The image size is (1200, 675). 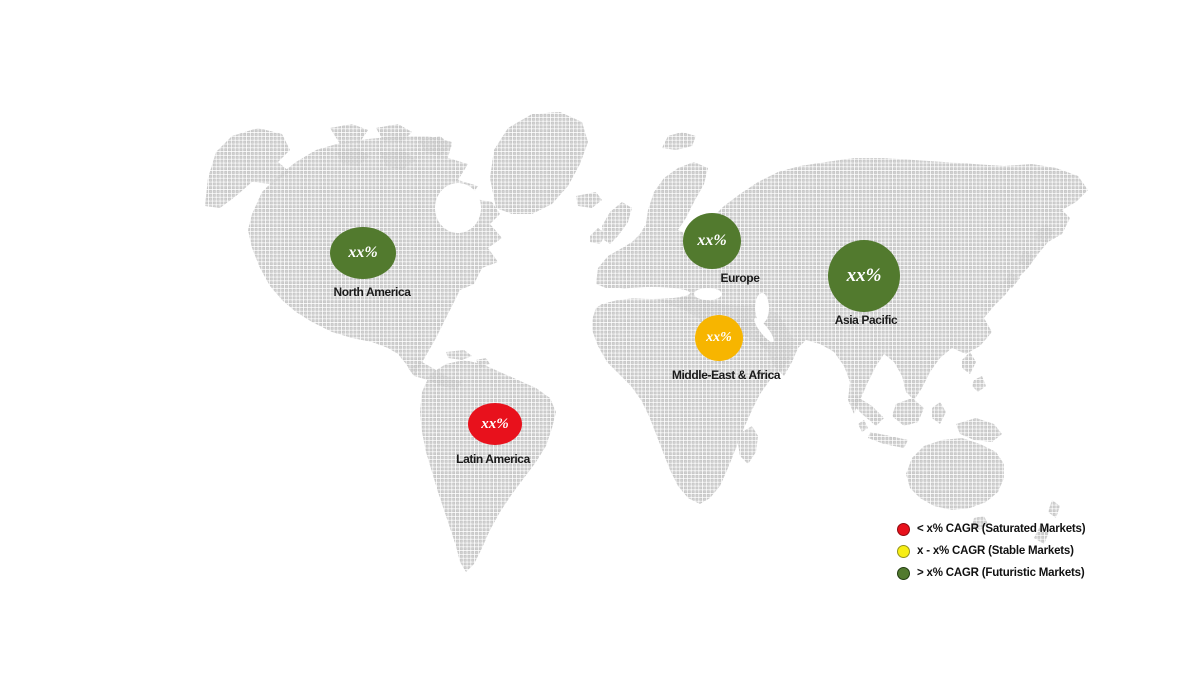 What do you see at coordinates (903, 573) in the screenshot?
I see `legend-swatch-green` at bounding box center [903, 573].